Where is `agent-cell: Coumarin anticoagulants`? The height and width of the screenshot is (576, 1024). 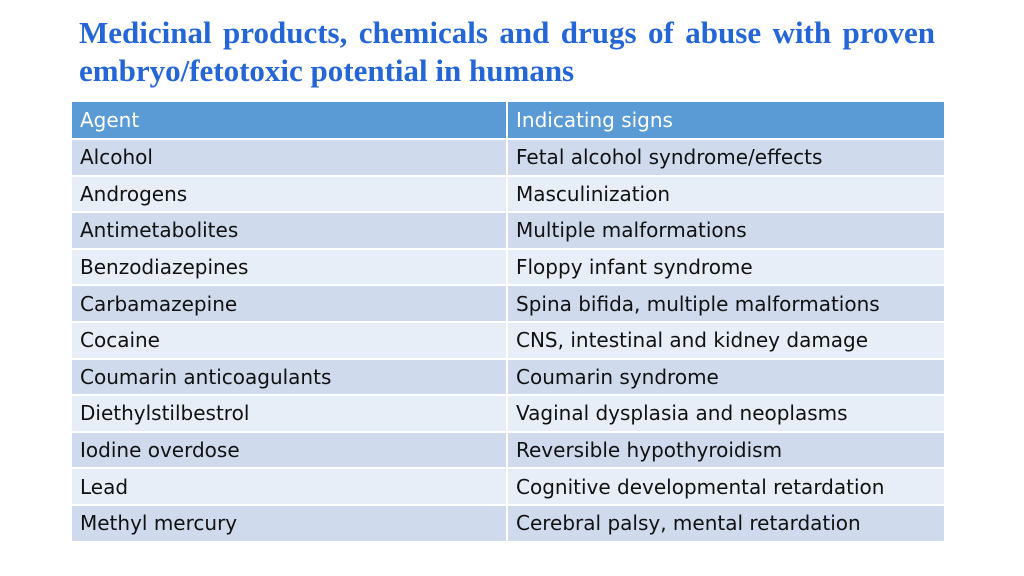 agent-cell: Coumarin anticoagulants is located at coordinates (289, 377).